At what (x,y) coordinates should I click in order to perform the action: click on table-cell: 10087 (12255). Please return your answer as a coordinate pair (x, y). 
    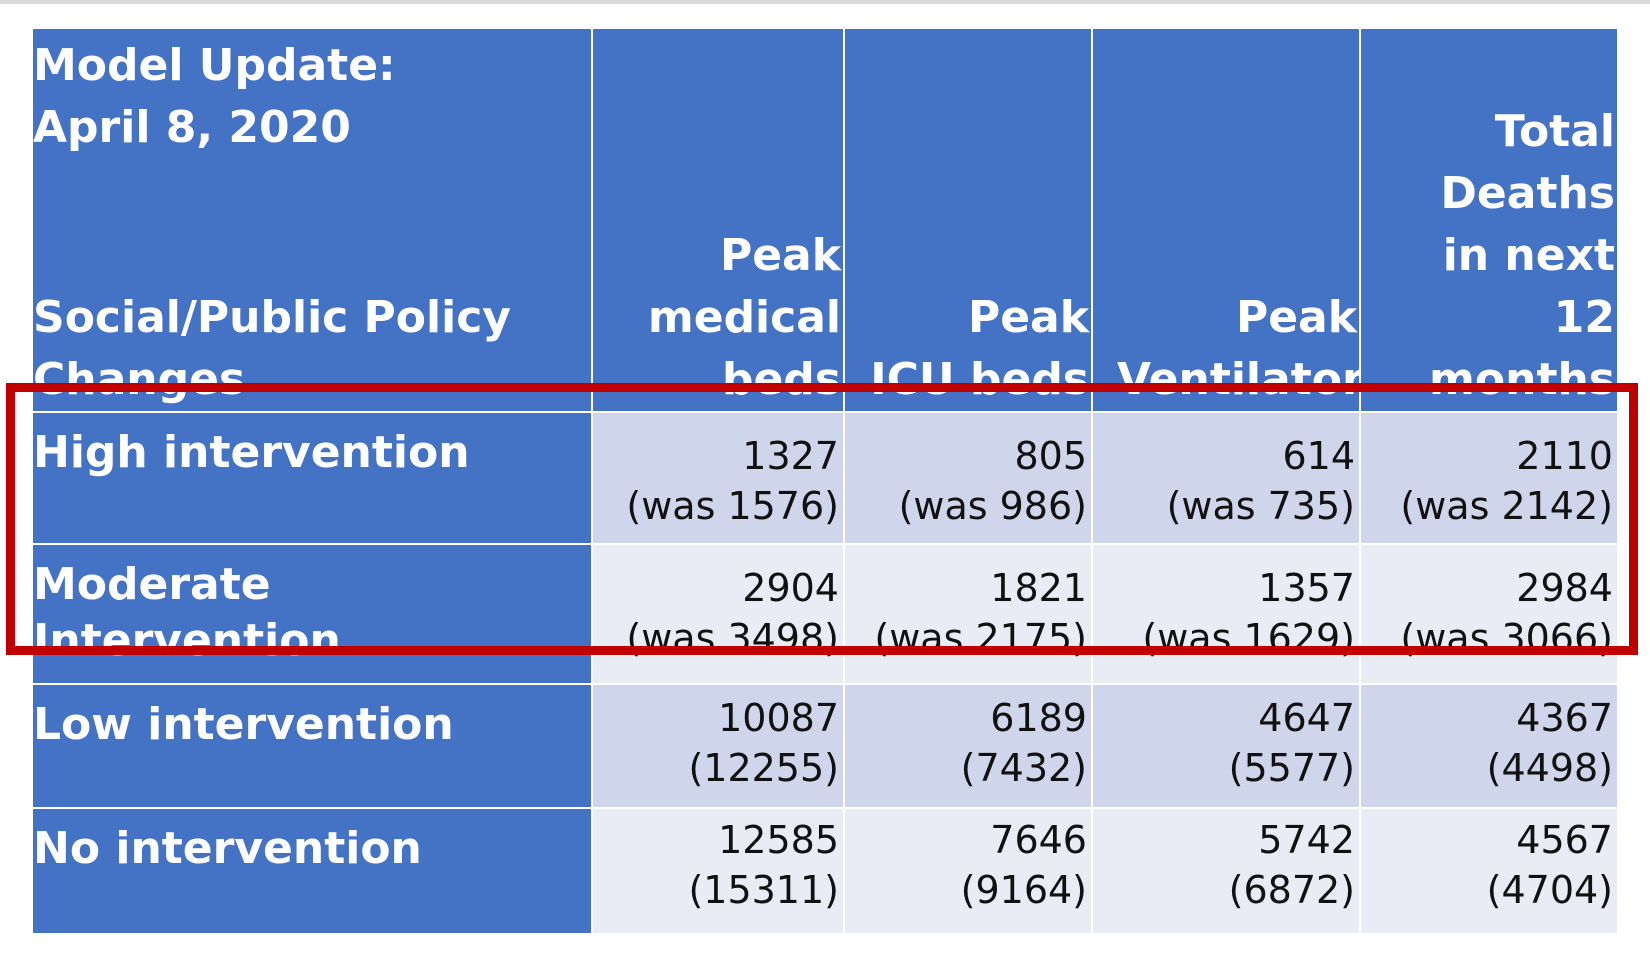
    Looking at the image, I should click on (719, 747).